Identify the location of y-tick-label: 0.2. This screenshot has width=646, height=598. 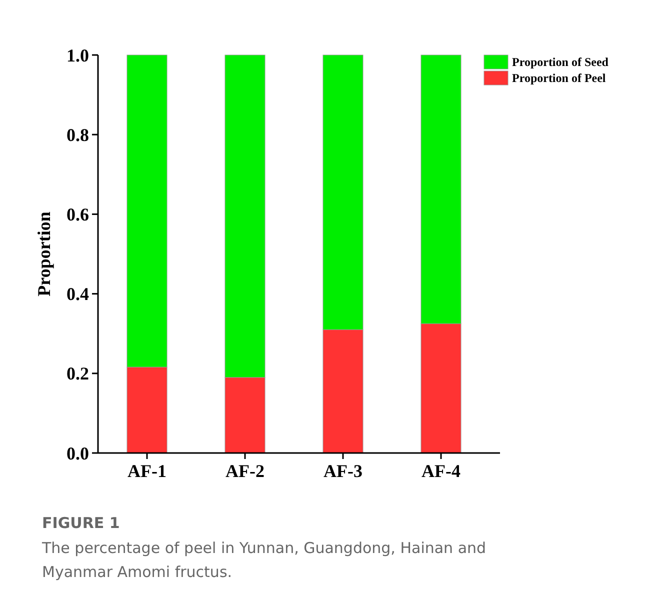
(77, 374).